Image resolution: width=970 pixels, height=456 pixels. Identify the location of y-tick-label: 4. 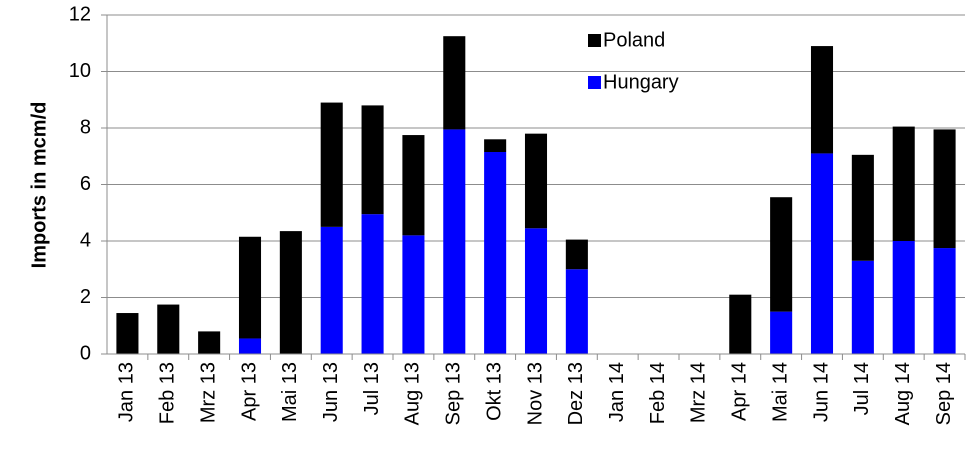
(85, 240).